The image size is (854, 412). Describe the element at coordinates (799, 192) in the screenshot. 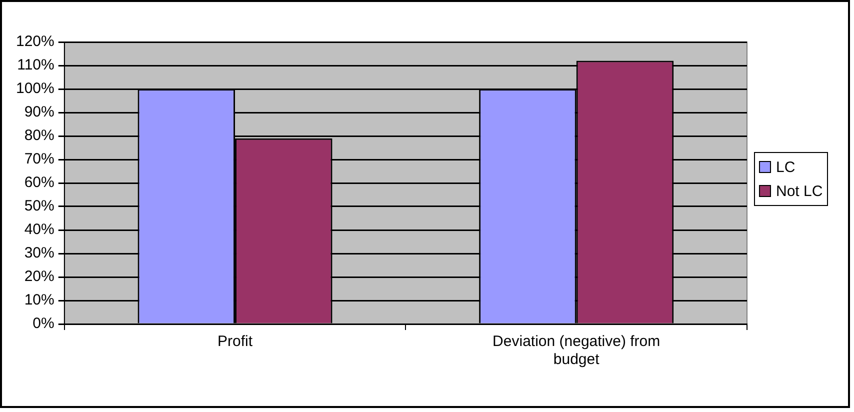

I see `legend-label: Not LC` at that location.